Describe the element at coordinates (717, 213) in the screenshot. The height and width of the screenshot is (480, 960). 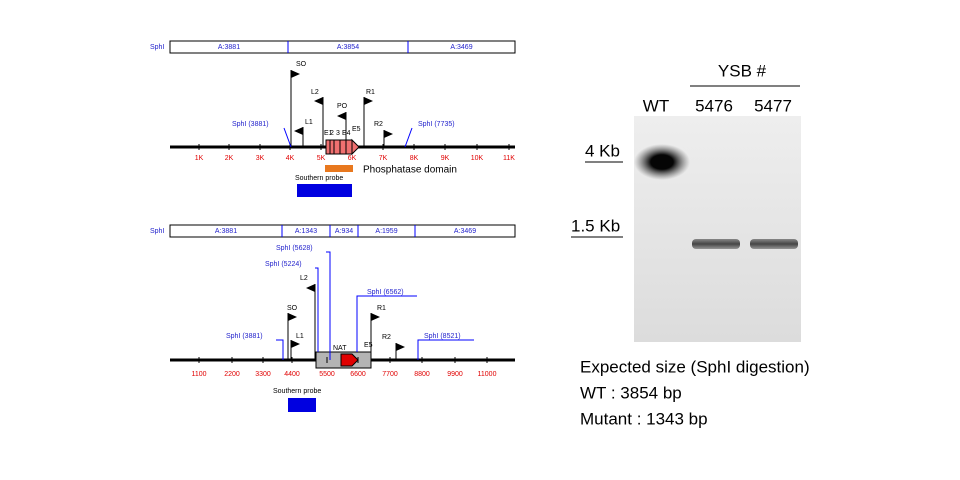
I see `gel-image` at that location.